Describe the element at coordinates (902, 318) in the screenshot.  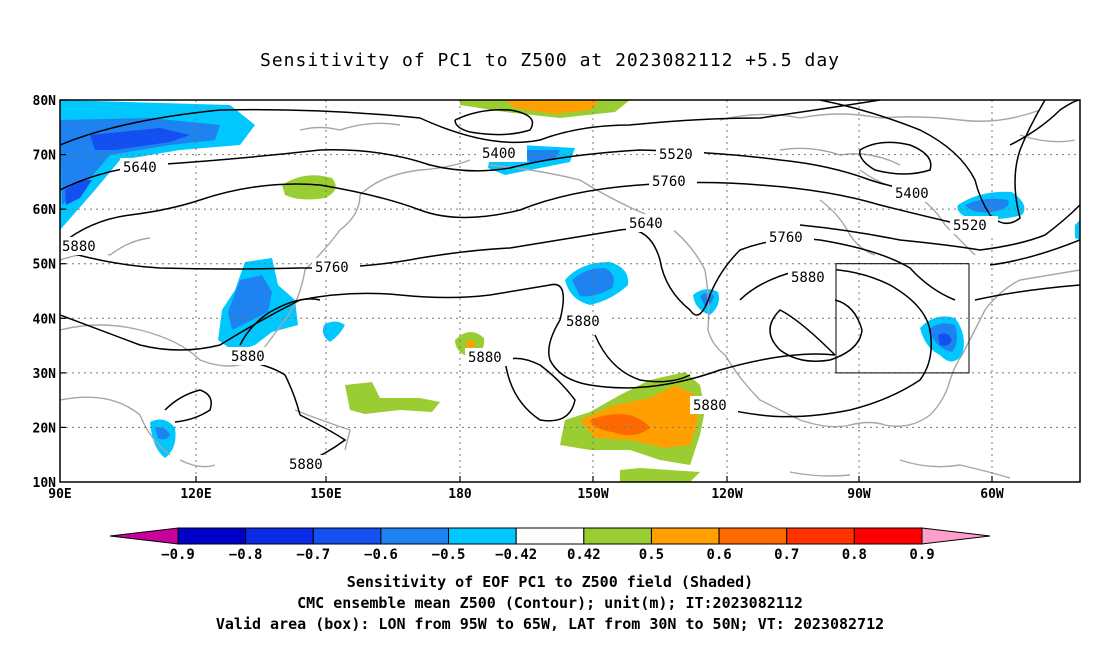
I see `valid-area-box` at that location.